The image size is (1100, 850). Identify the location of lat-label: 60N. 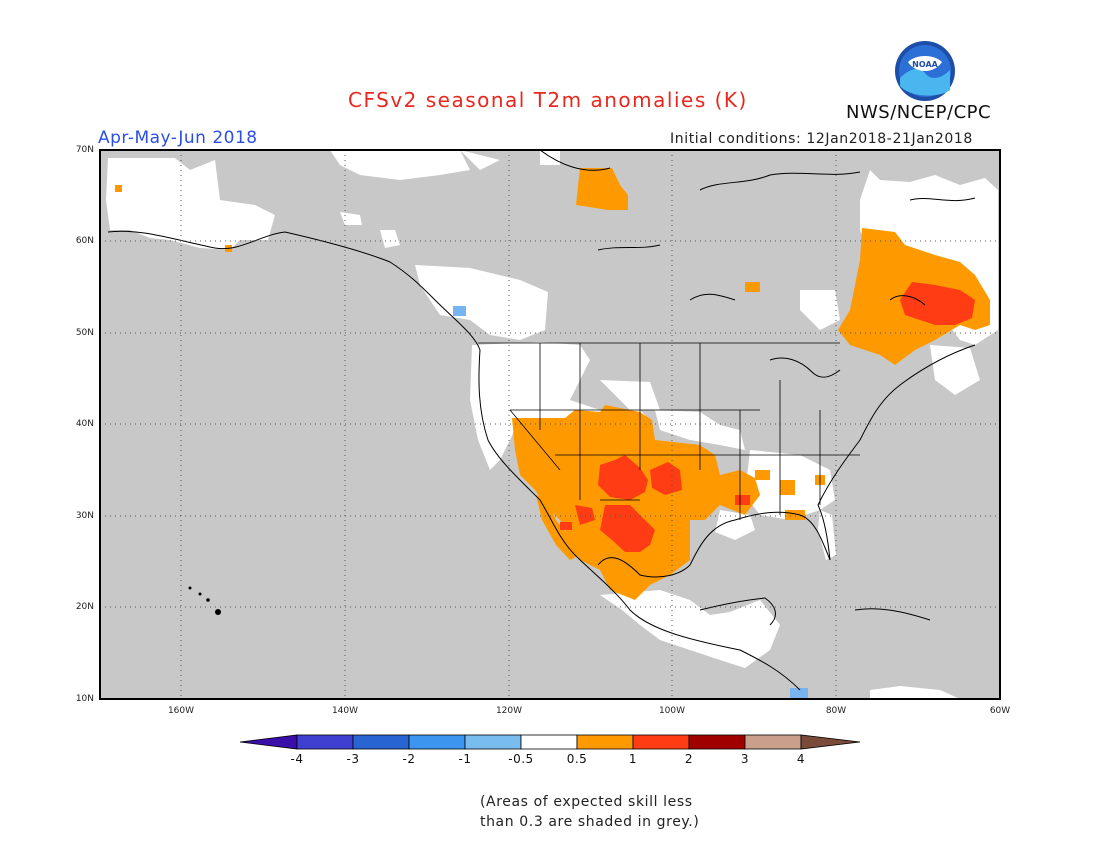
(84, 241).